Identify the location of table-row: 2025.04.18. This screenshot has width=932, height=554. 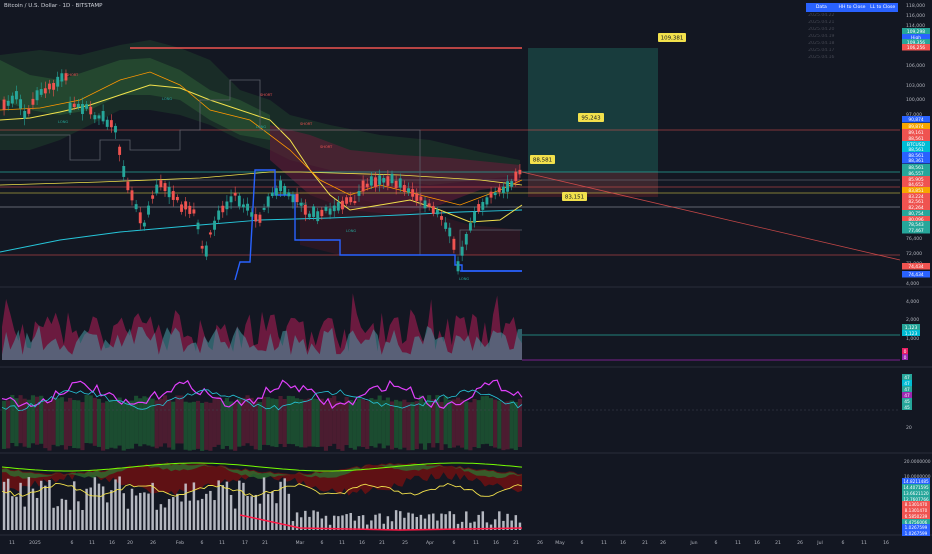
(852, 43).